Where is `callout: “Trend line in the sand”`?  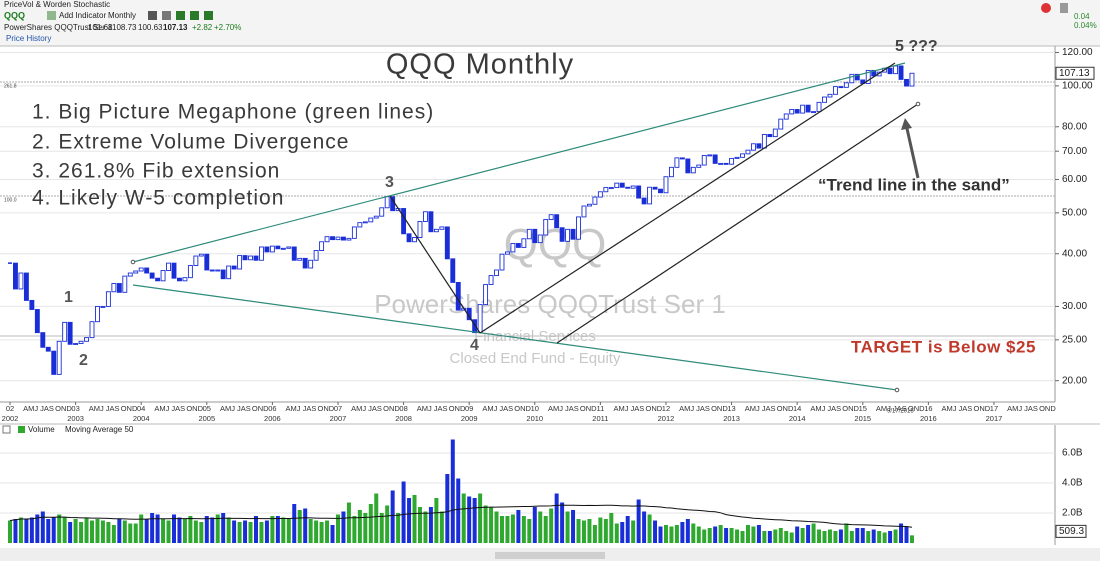
callout: “Trend line in the sand” is located at coordinates (914, 184).